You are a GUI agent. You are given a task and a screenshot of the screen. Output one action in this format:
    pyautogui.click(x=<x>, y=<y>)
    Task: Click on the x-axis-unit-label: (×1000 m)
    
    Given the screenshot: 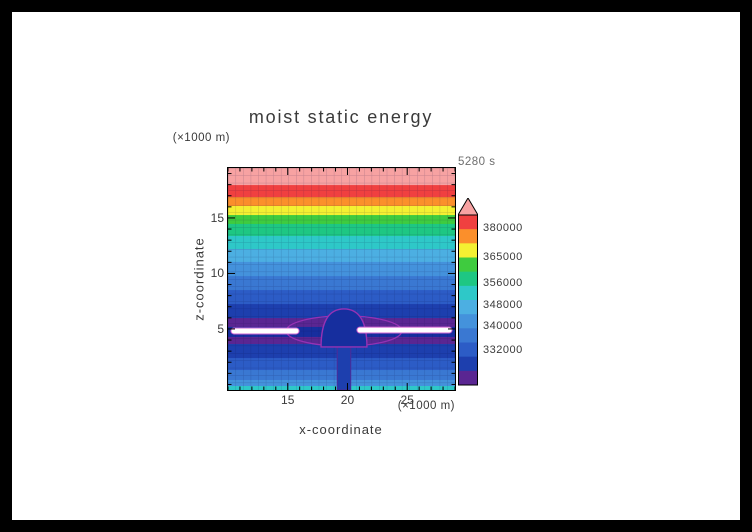 What is the action you would take?
    pyautogui.click(x=426, y=406)
    